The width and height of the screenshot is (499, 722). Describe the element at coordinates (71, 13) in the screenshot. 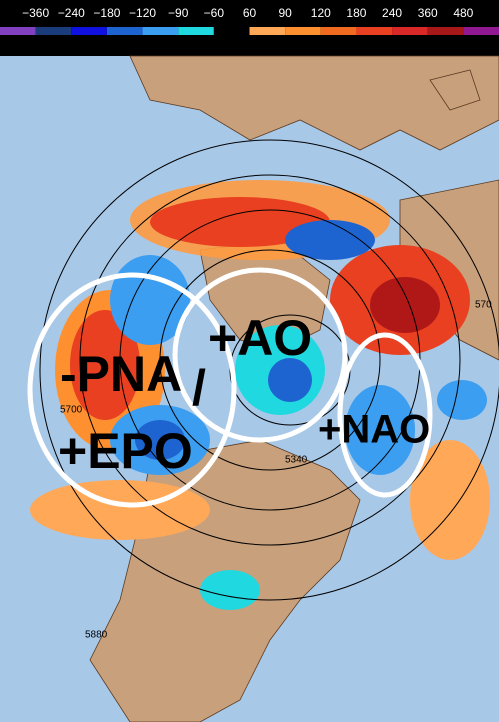

I see `colorbar-label: −240` at that location.